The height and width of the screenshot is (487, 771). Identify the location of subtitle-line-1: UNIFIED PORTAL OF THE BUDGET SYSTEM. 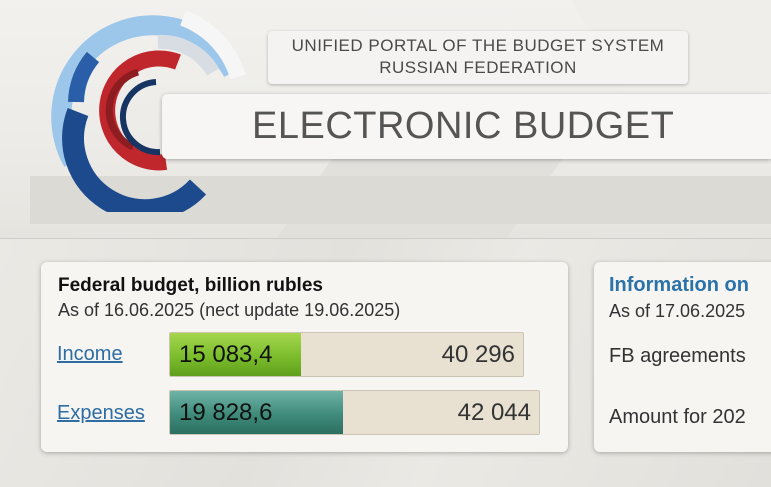
(478, 45).